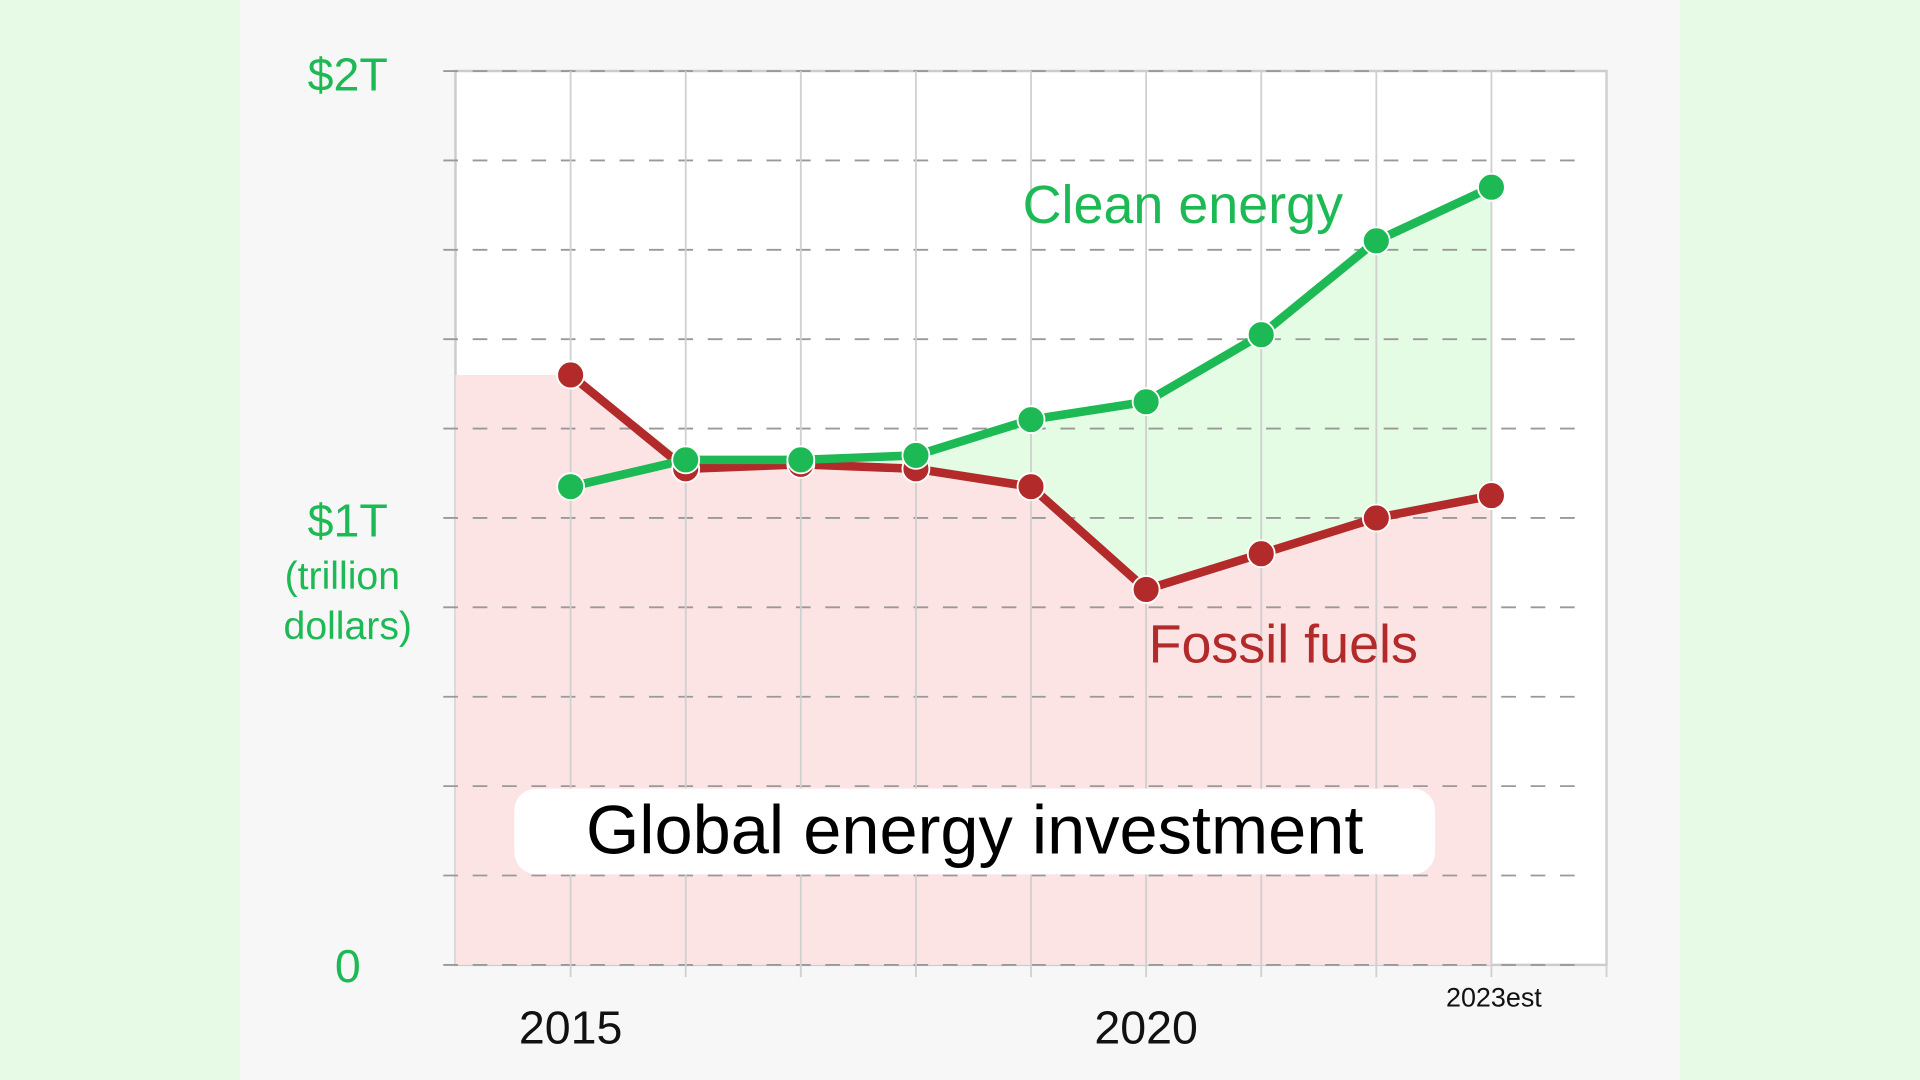  Describe the element at coordinates (348, 626) in the screenshot. I see `y-axis-label-line-2: dollars)` at that location.